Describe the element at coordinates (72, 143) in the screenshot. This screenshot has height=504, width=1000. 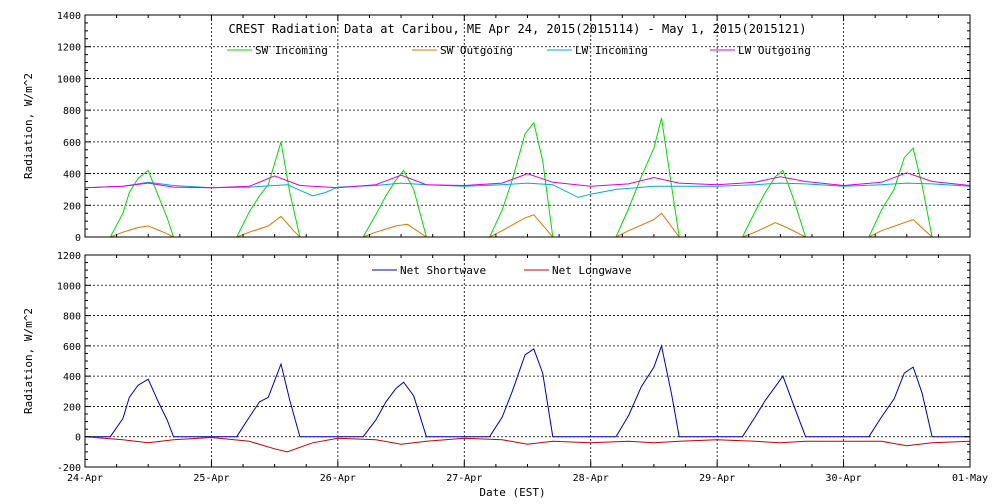
I see `panel1-ytick-label: 600` at that location.